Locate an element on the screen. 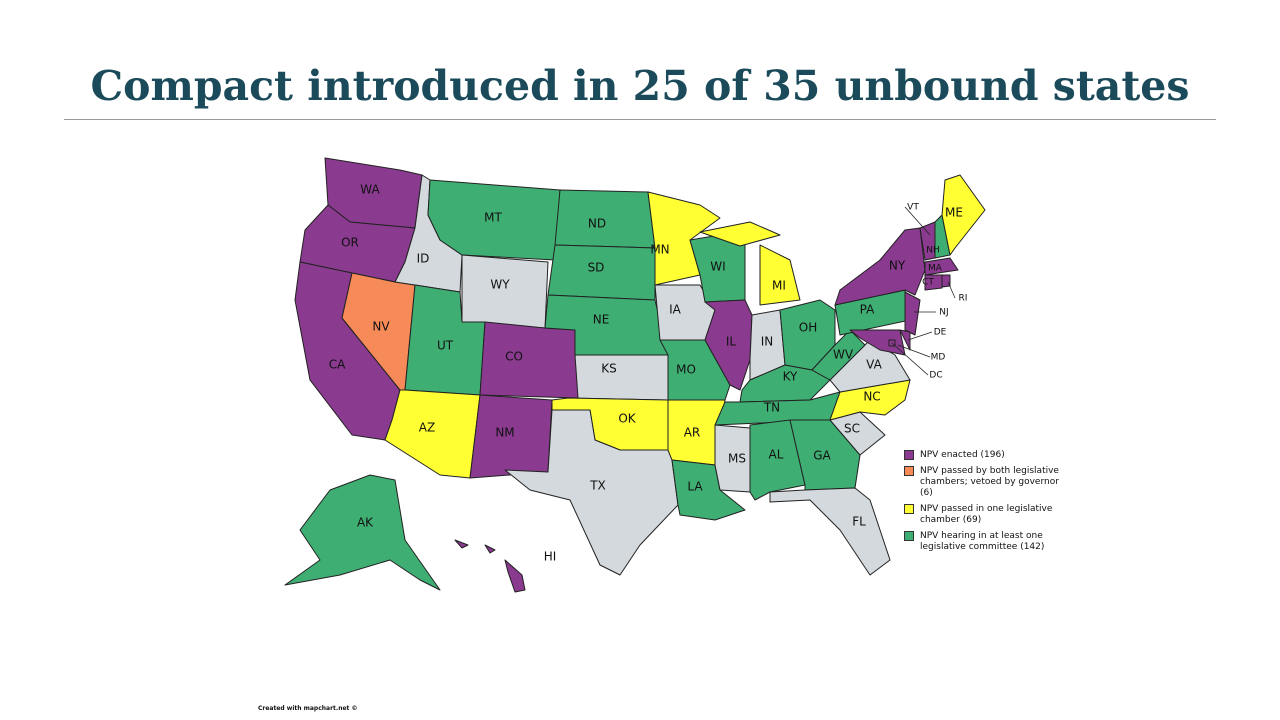 The height and width of the screenshot is (720, 1280). state-label: MO is located at coordinates (686, 370).